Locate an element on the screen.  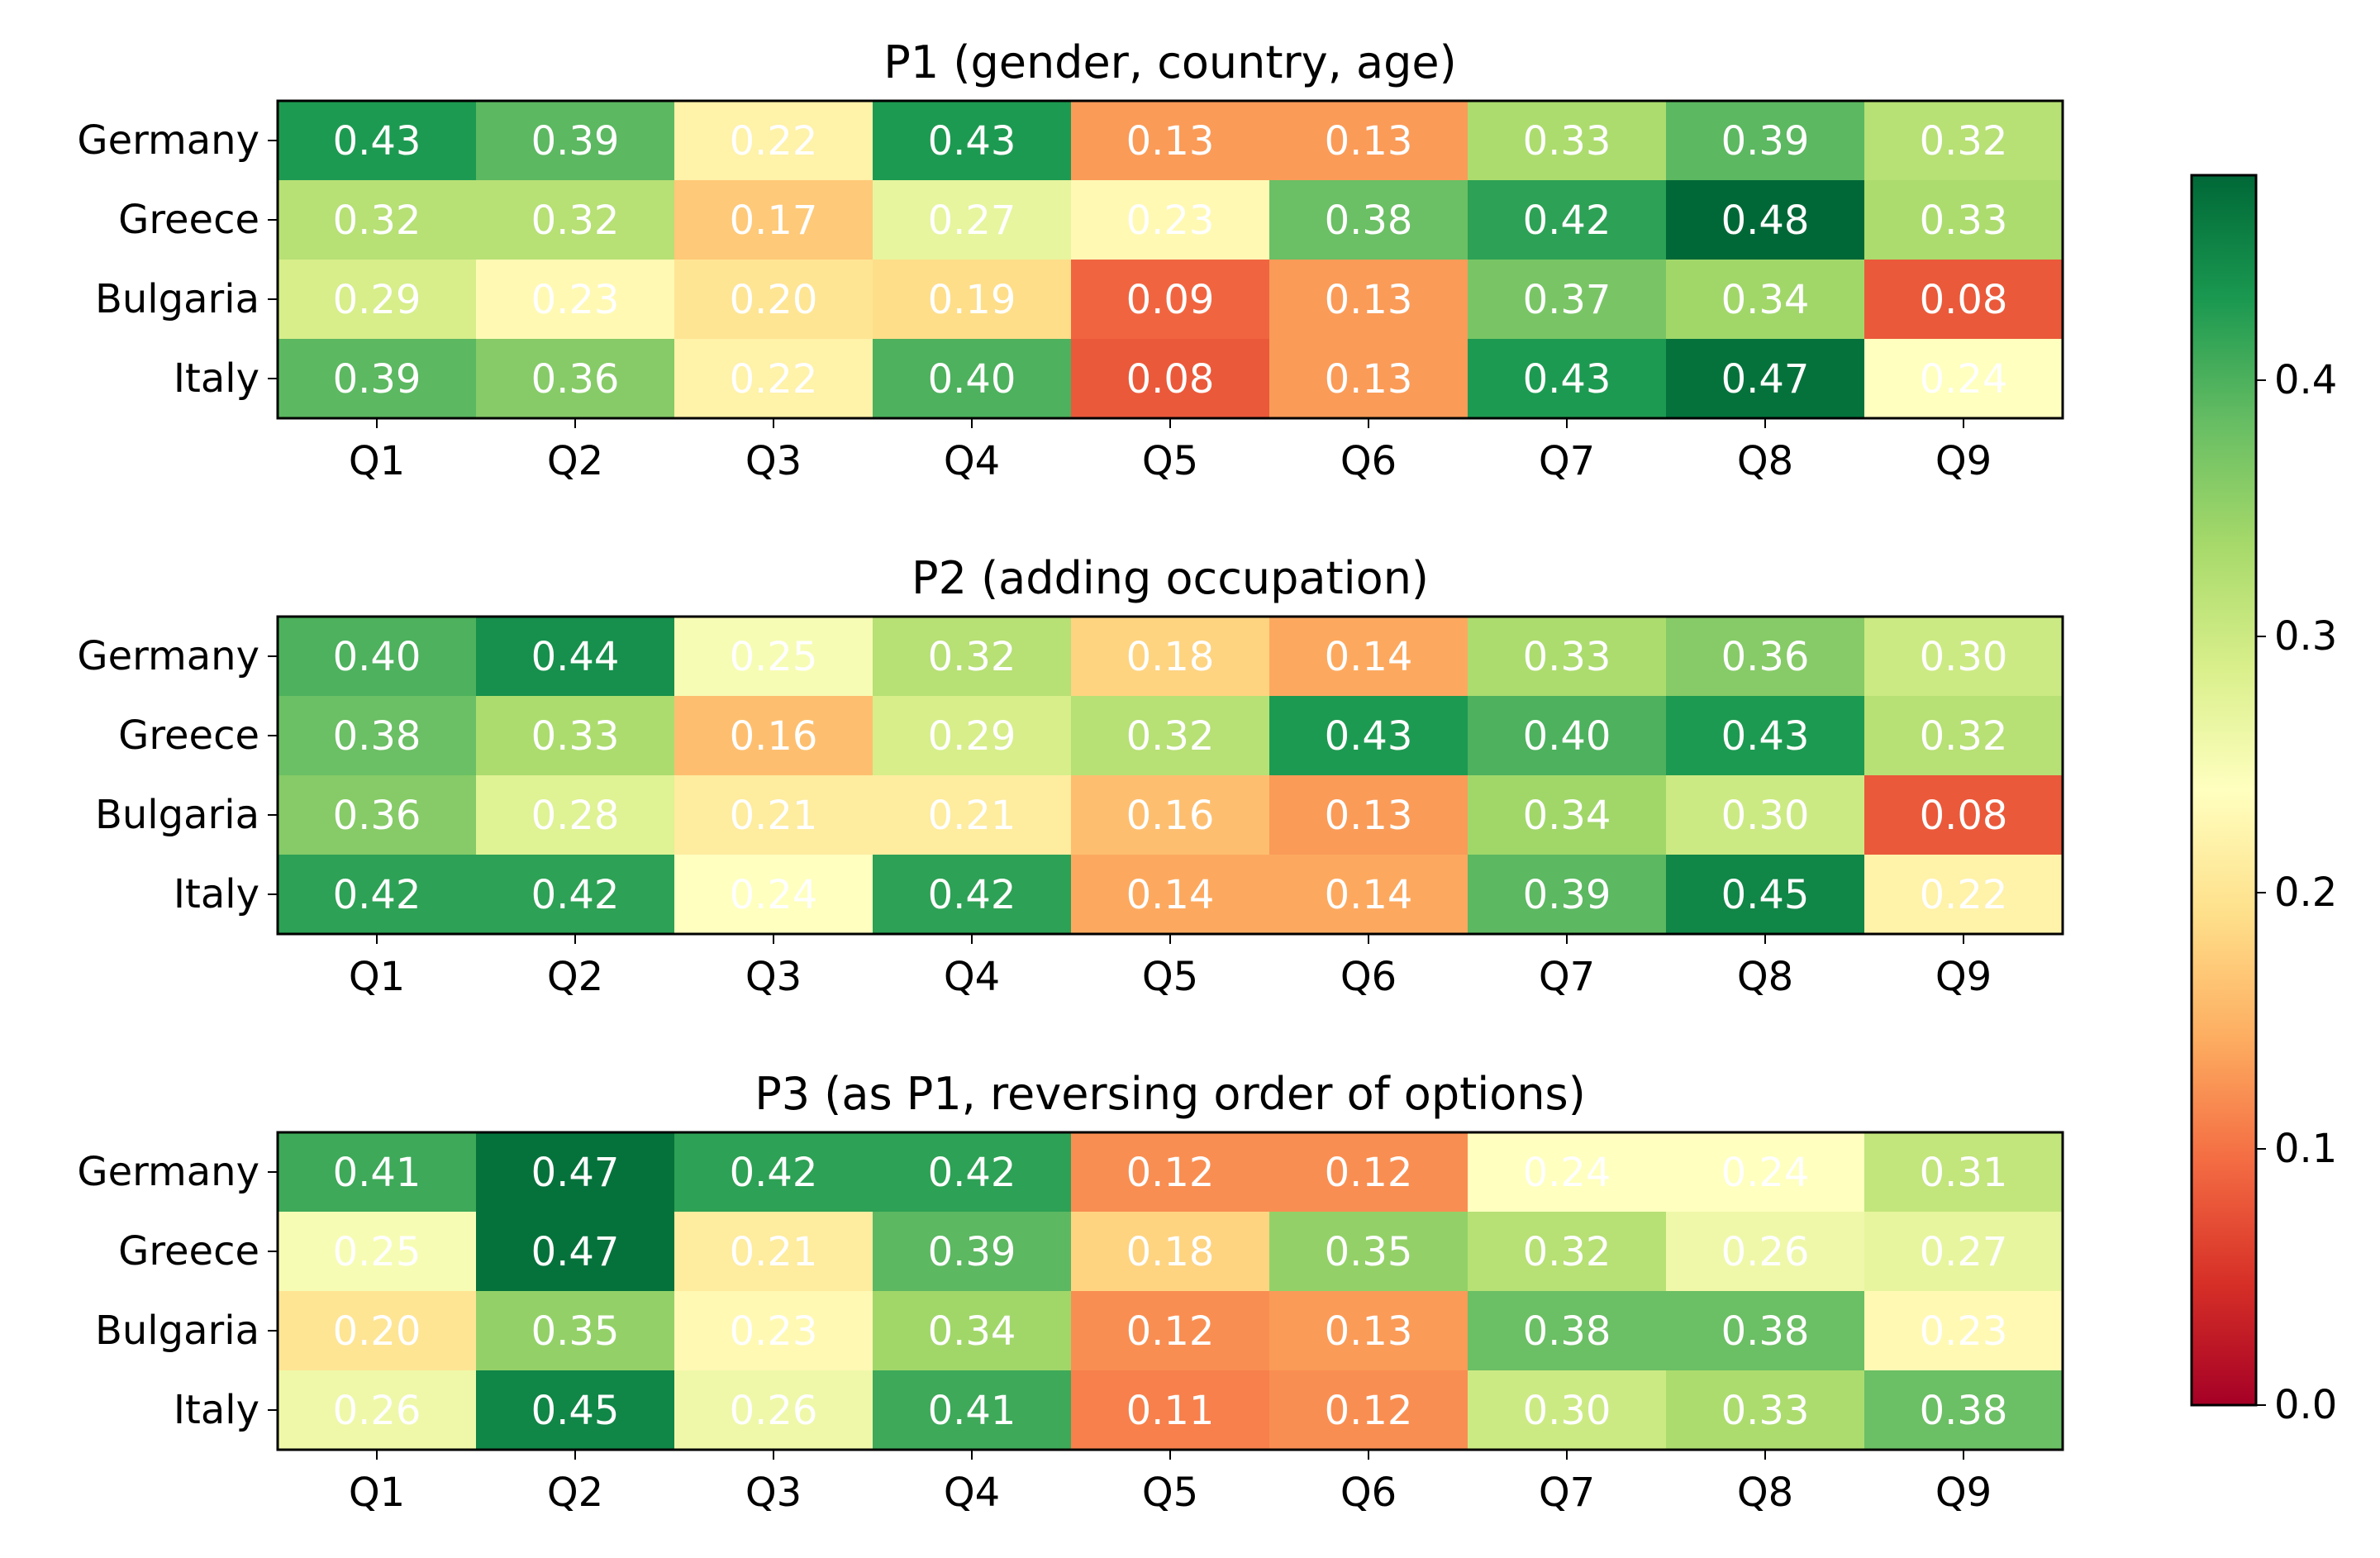
panel-title: P3 (as P1, reversing order of options) is located at coordinates (1170, 1094).